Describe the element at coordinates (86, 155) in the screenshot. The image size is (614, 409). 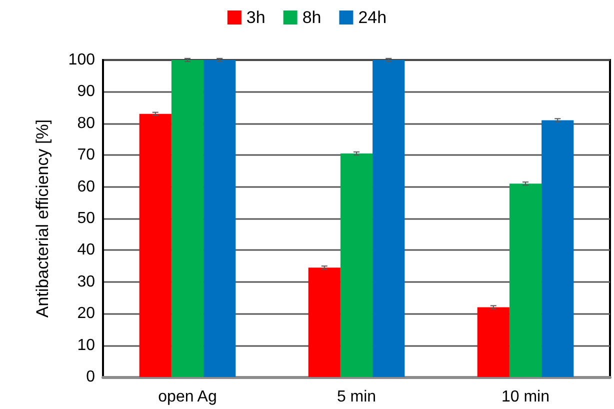
I see `y-tick-label: 70` at that location.